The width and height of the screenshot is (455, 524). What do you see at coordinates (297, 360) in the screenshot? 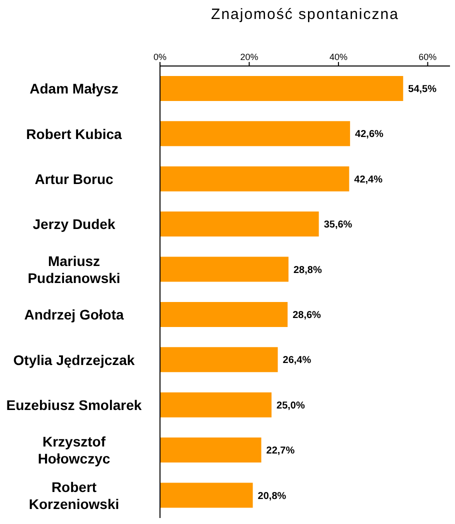
I see `data-label: 26,4%` at bounding box center [297, 360].